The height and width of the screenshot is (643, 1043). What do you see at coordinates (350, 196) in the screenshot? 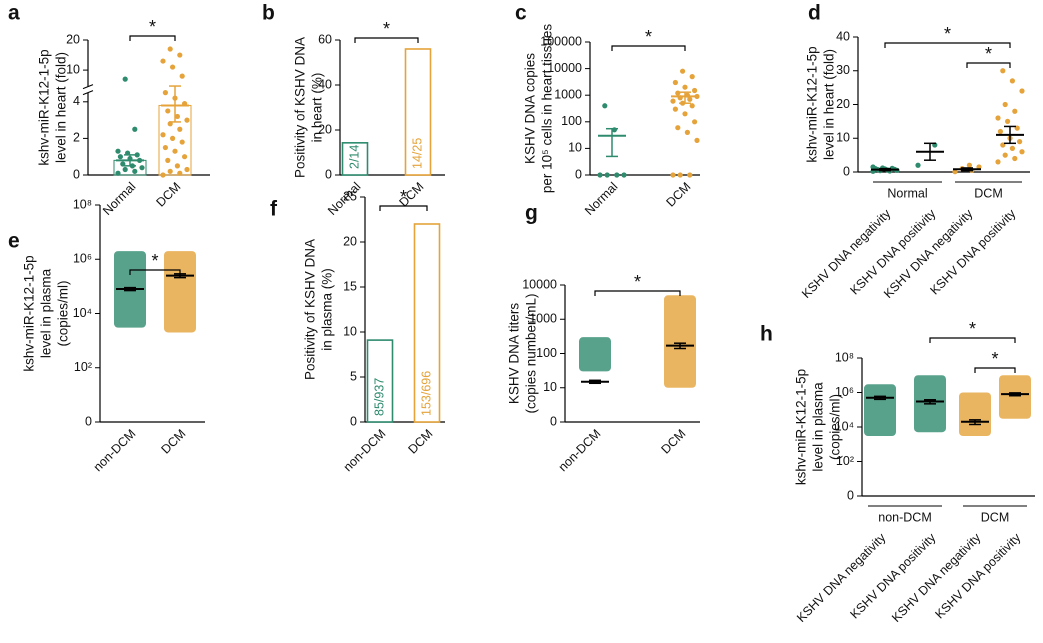
I see `y-tick-label: 25` at bounding box center [350, 196].